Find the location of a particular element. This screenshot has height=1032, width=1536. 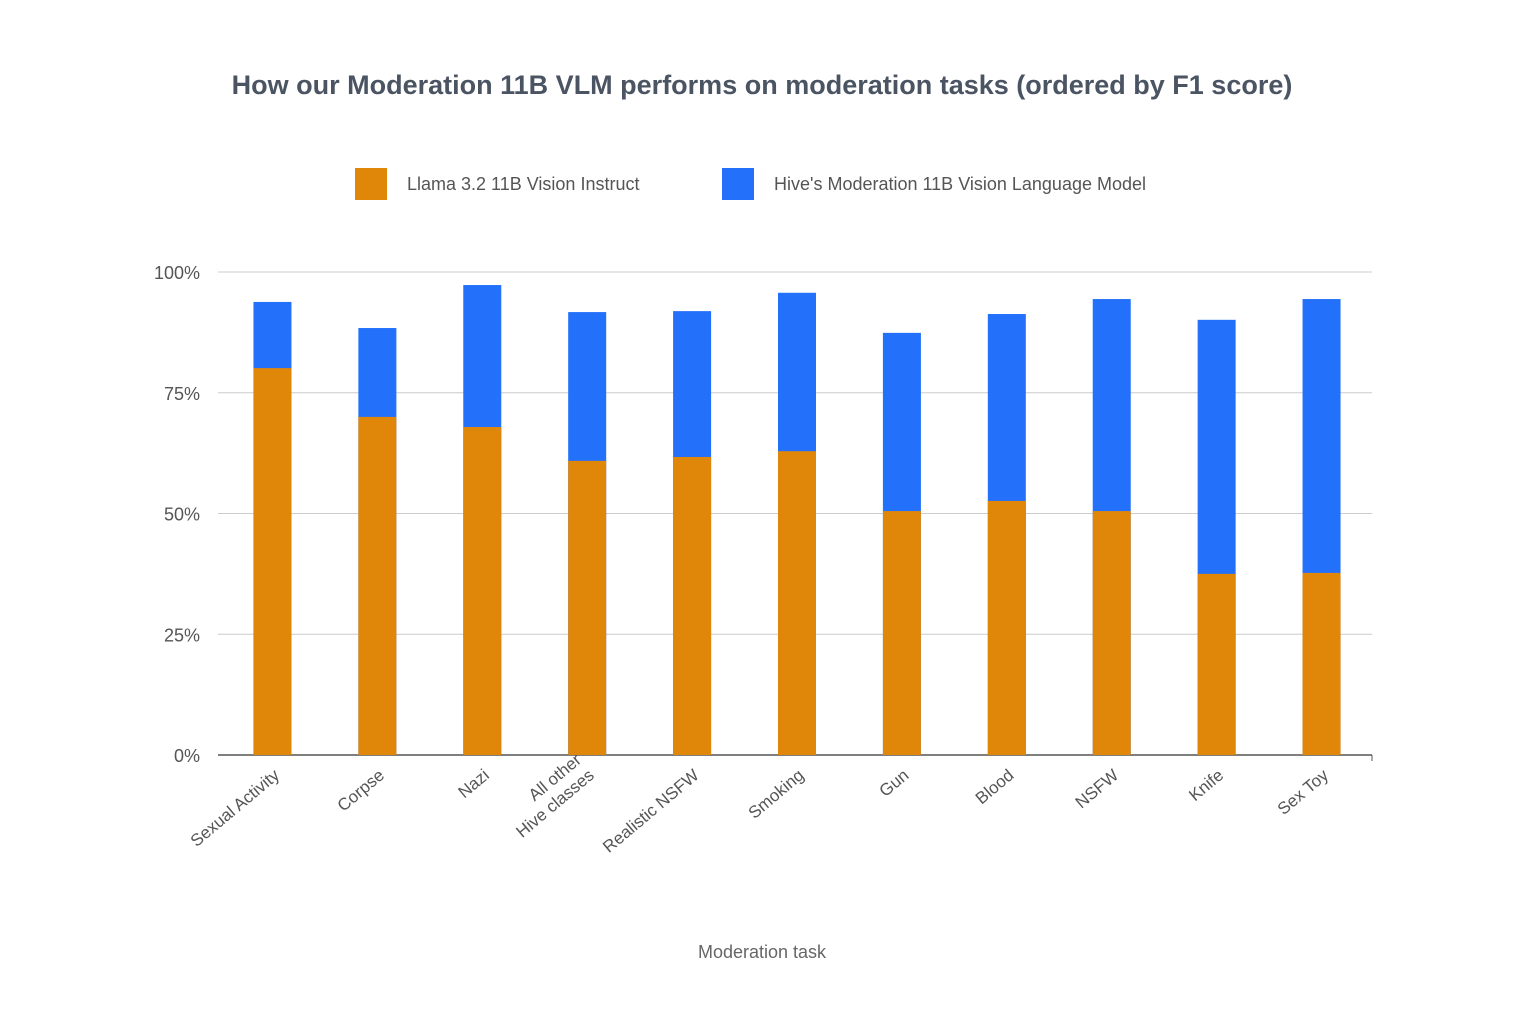

y-tick-label: 25% is located at coordinates (182, 635).